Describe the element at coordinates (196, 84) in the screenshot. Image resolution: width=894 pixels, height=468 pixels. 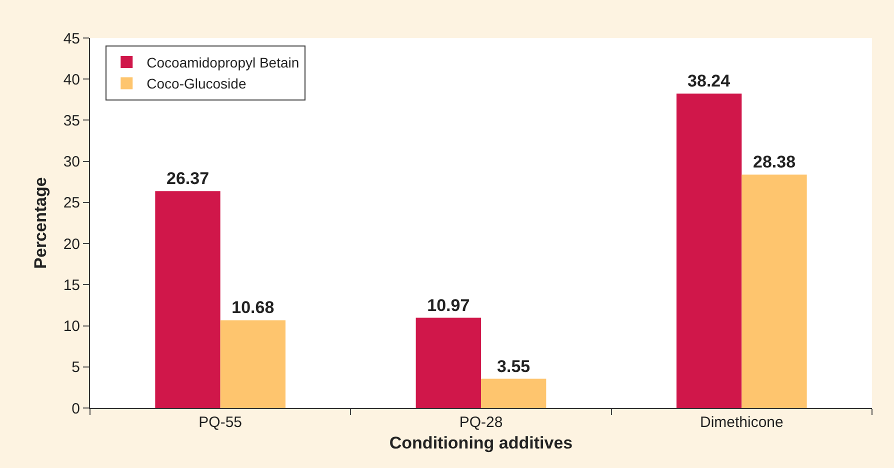
I see `legend-label: Coco-Glucoside` at that location.